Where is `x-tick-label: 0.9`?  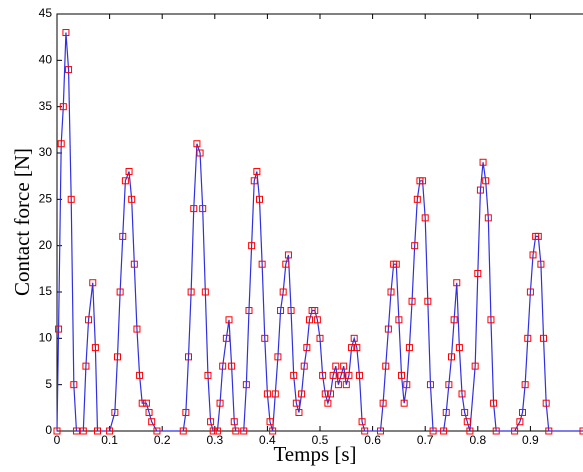 x-tick-label: 0.9 is located at coordinates (530, 440).